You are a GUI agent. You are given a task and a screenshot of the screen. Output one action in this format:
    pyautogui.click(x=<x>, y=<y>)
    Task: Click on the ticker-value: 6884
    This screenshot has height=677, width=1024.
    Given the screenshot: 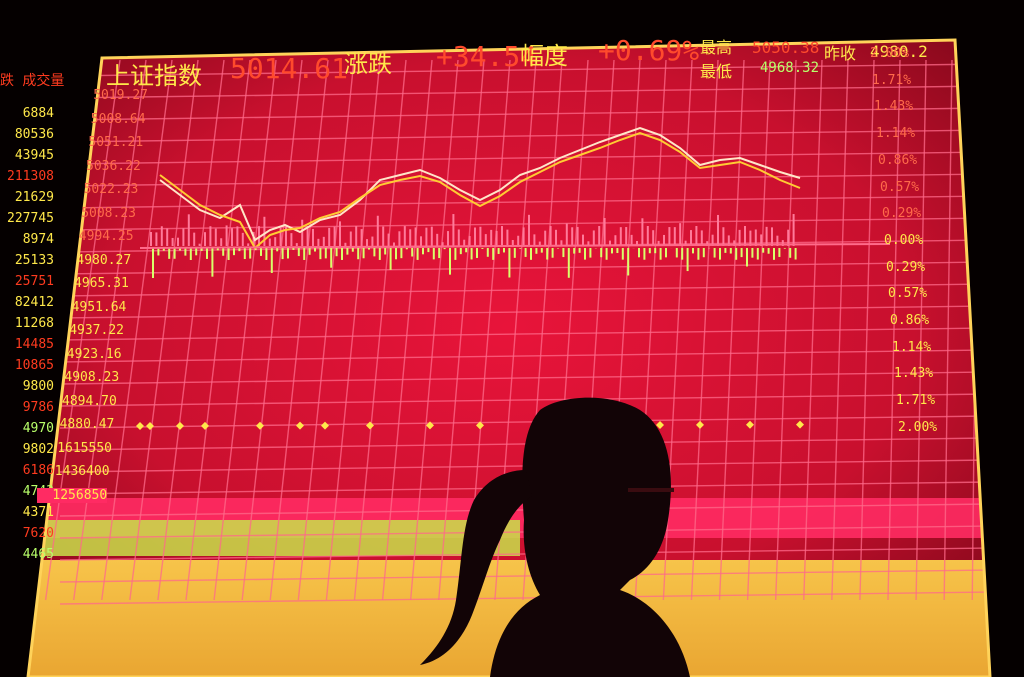 What is the action you would take?
    pyautogui.click(x=38, y=113)
    